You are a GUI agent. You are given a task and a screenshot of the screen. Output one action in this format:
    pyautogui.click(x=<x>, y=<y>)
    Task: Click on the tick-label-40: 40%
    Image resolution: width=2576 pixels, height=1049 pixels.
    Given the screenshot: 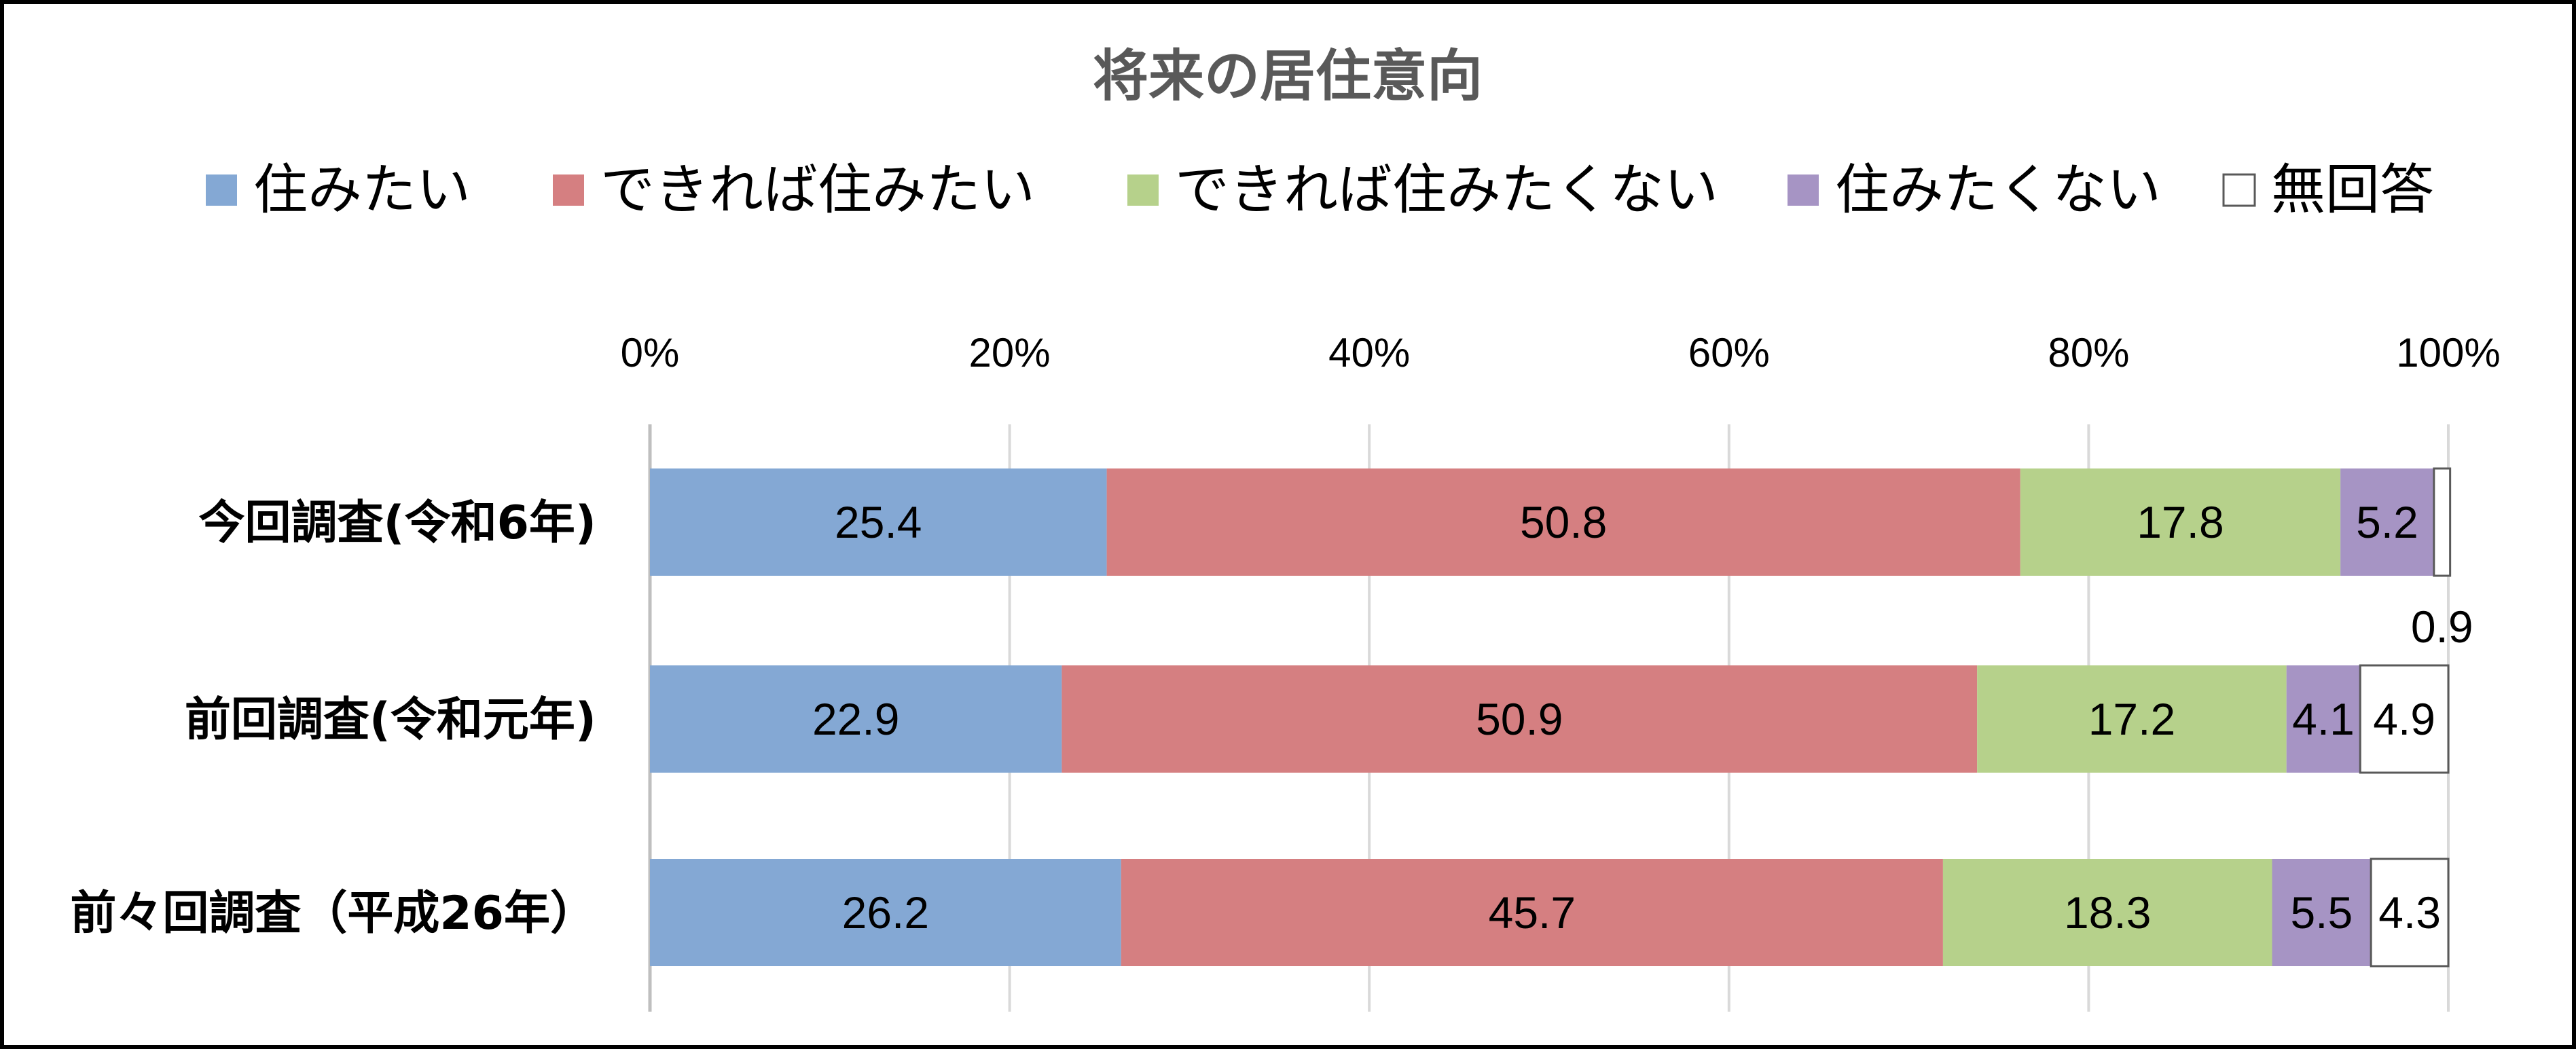 What is the action you would take?
    pyautogui.click(x=1369, y=353)
    